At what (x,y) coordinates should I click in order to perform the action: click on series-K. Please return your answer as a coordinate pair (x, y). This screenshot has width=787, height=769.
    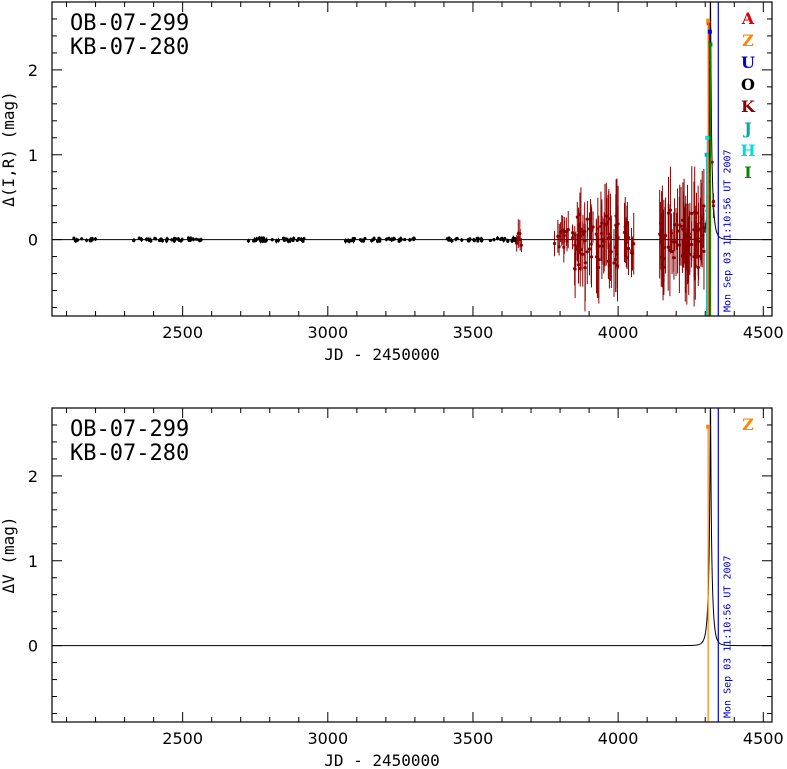
    Looking at the image, I should click on (615, 183).